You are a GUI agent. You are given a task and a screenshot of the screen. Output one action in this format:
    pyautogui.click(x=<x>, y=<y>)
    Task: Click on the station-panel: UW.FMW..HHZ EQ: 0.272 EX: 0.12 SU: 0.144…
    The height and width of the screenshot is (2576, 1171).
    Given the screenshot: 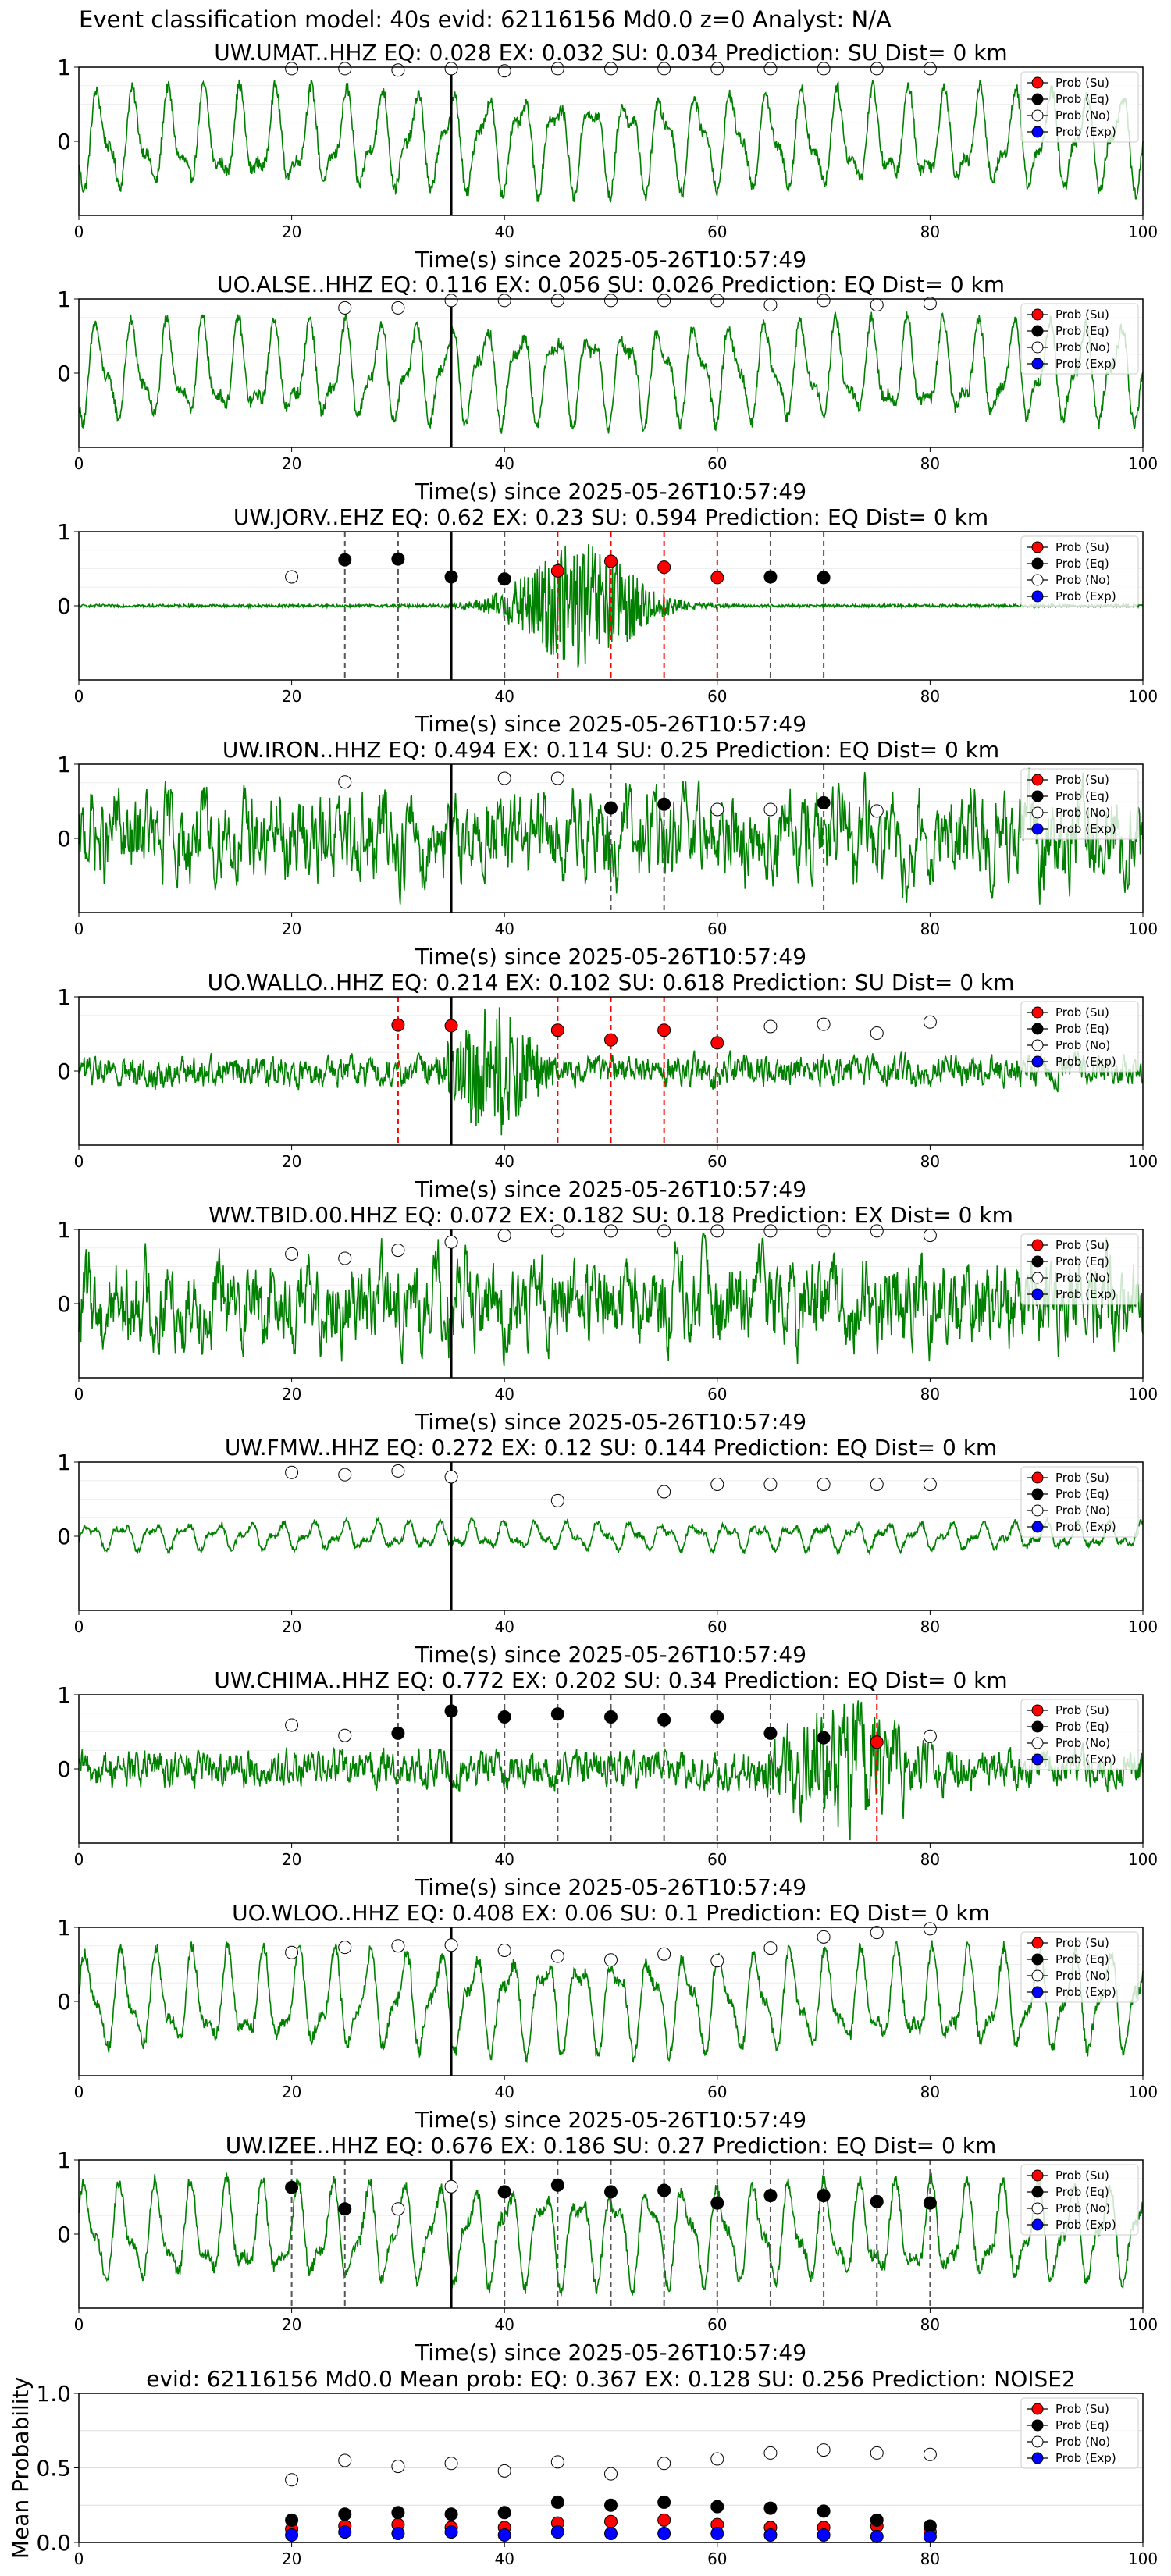 What is the action you would take?
    pyautogui.click(x=607, y=1551)
    